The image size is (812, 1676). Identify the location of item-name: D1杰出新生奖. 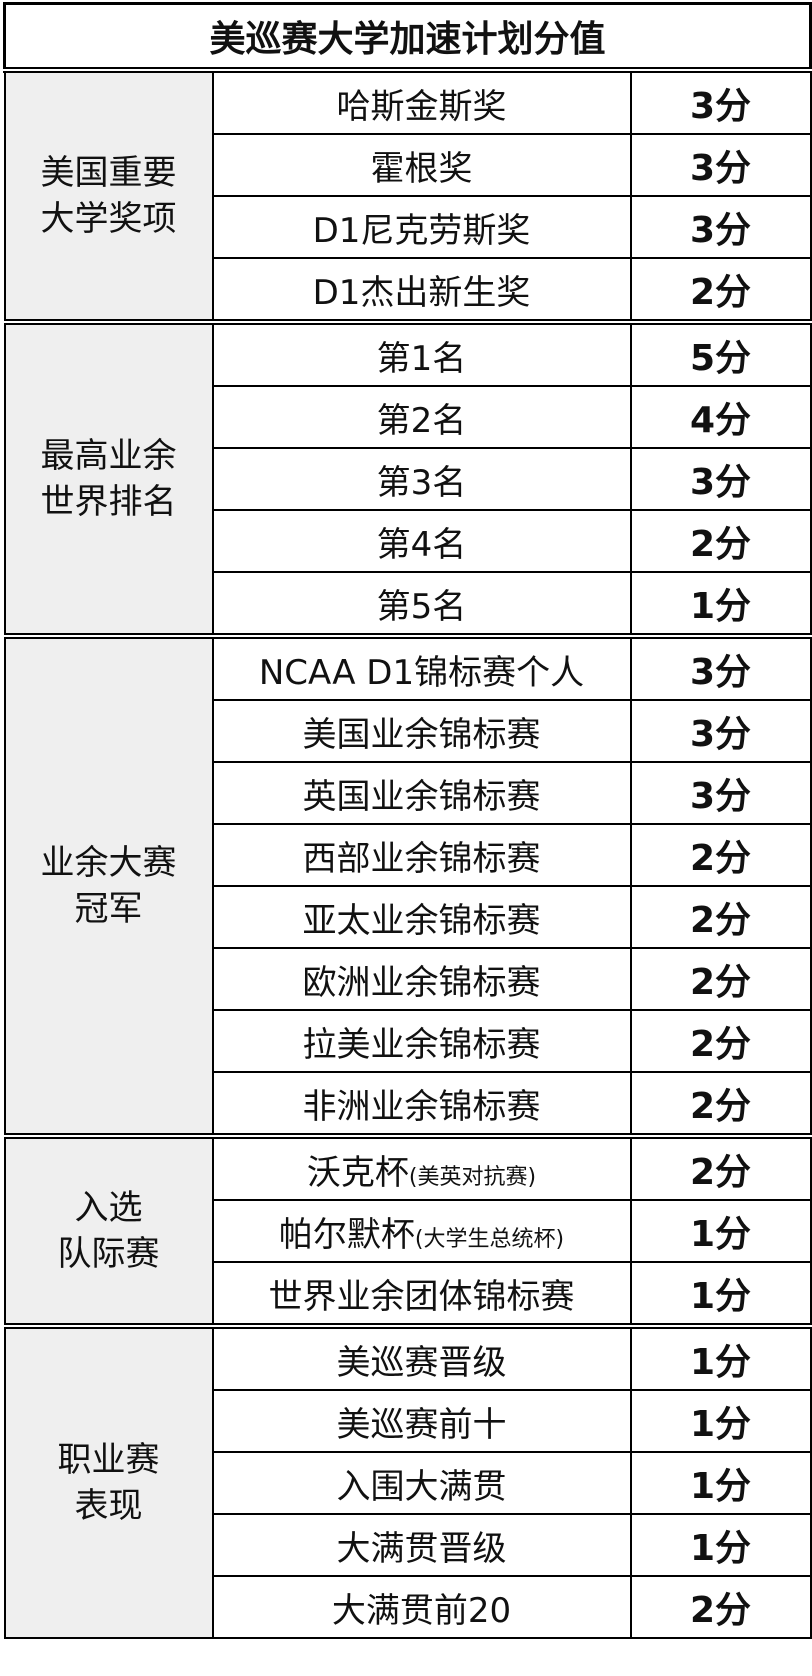
(421, 292).